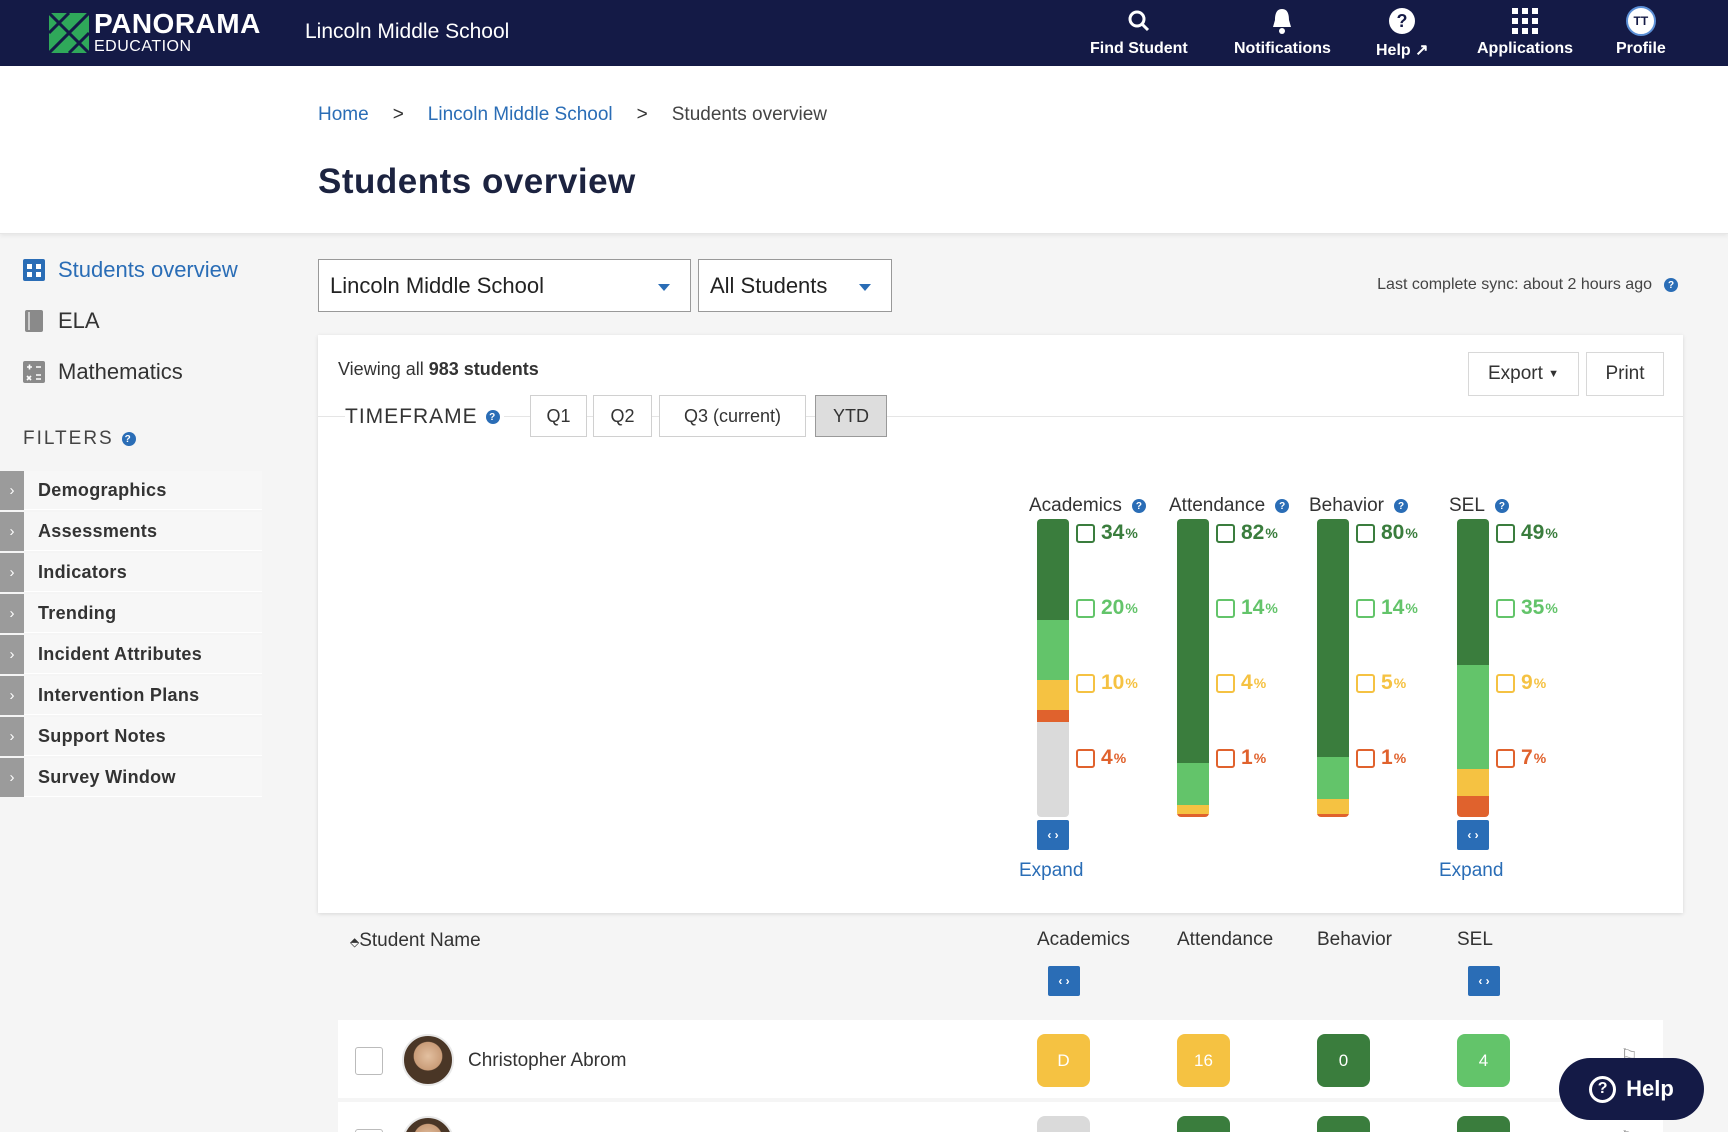  I want to click on behavior-cell: 0, so click(1343, 1060).